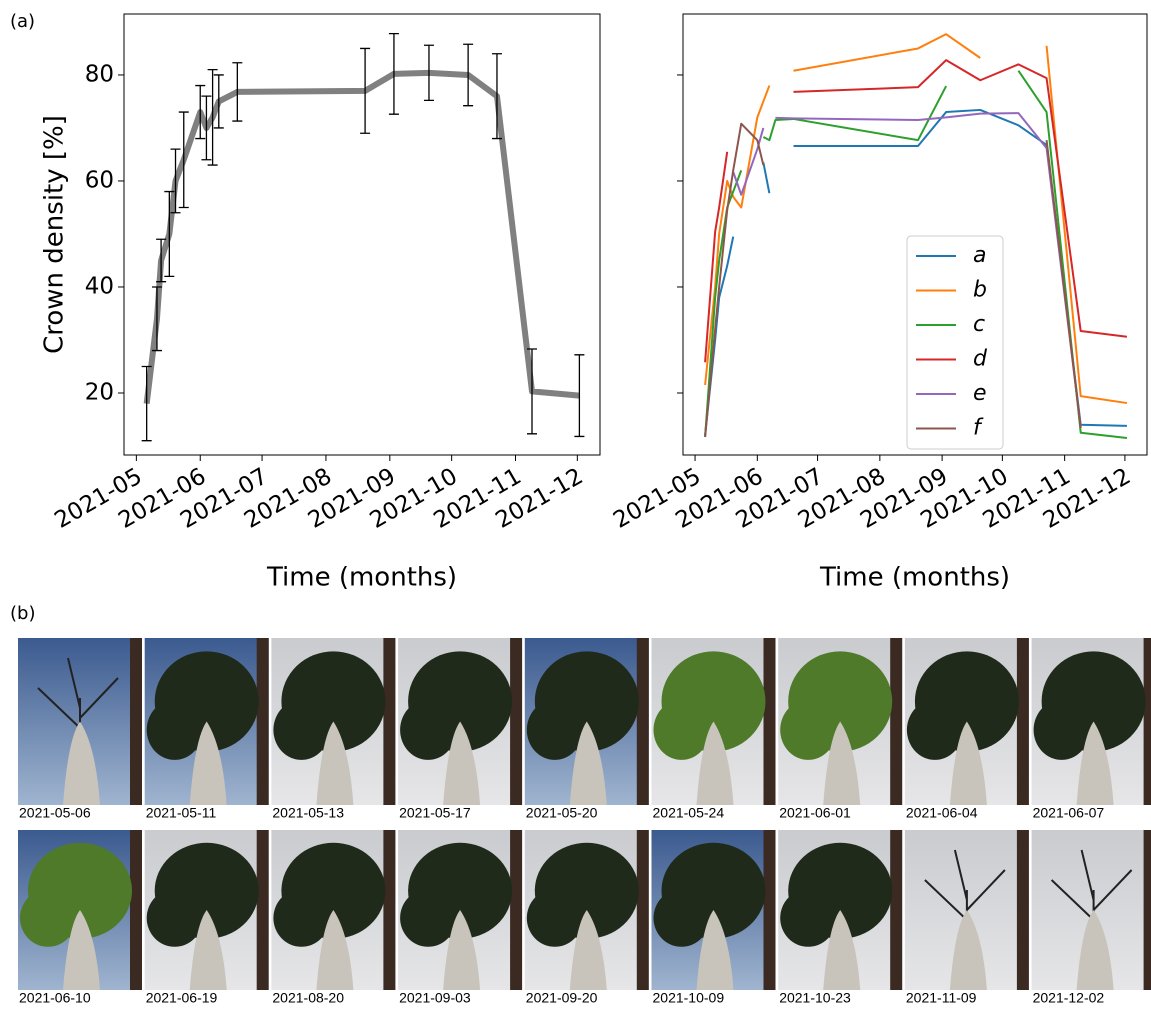 This screenshot has width=1151, height=1012. What do you see at coordinates (1069, 813) in the screenshot?
I see `photo-caption: 2021-06-07` at bounding box center [1069, 813].